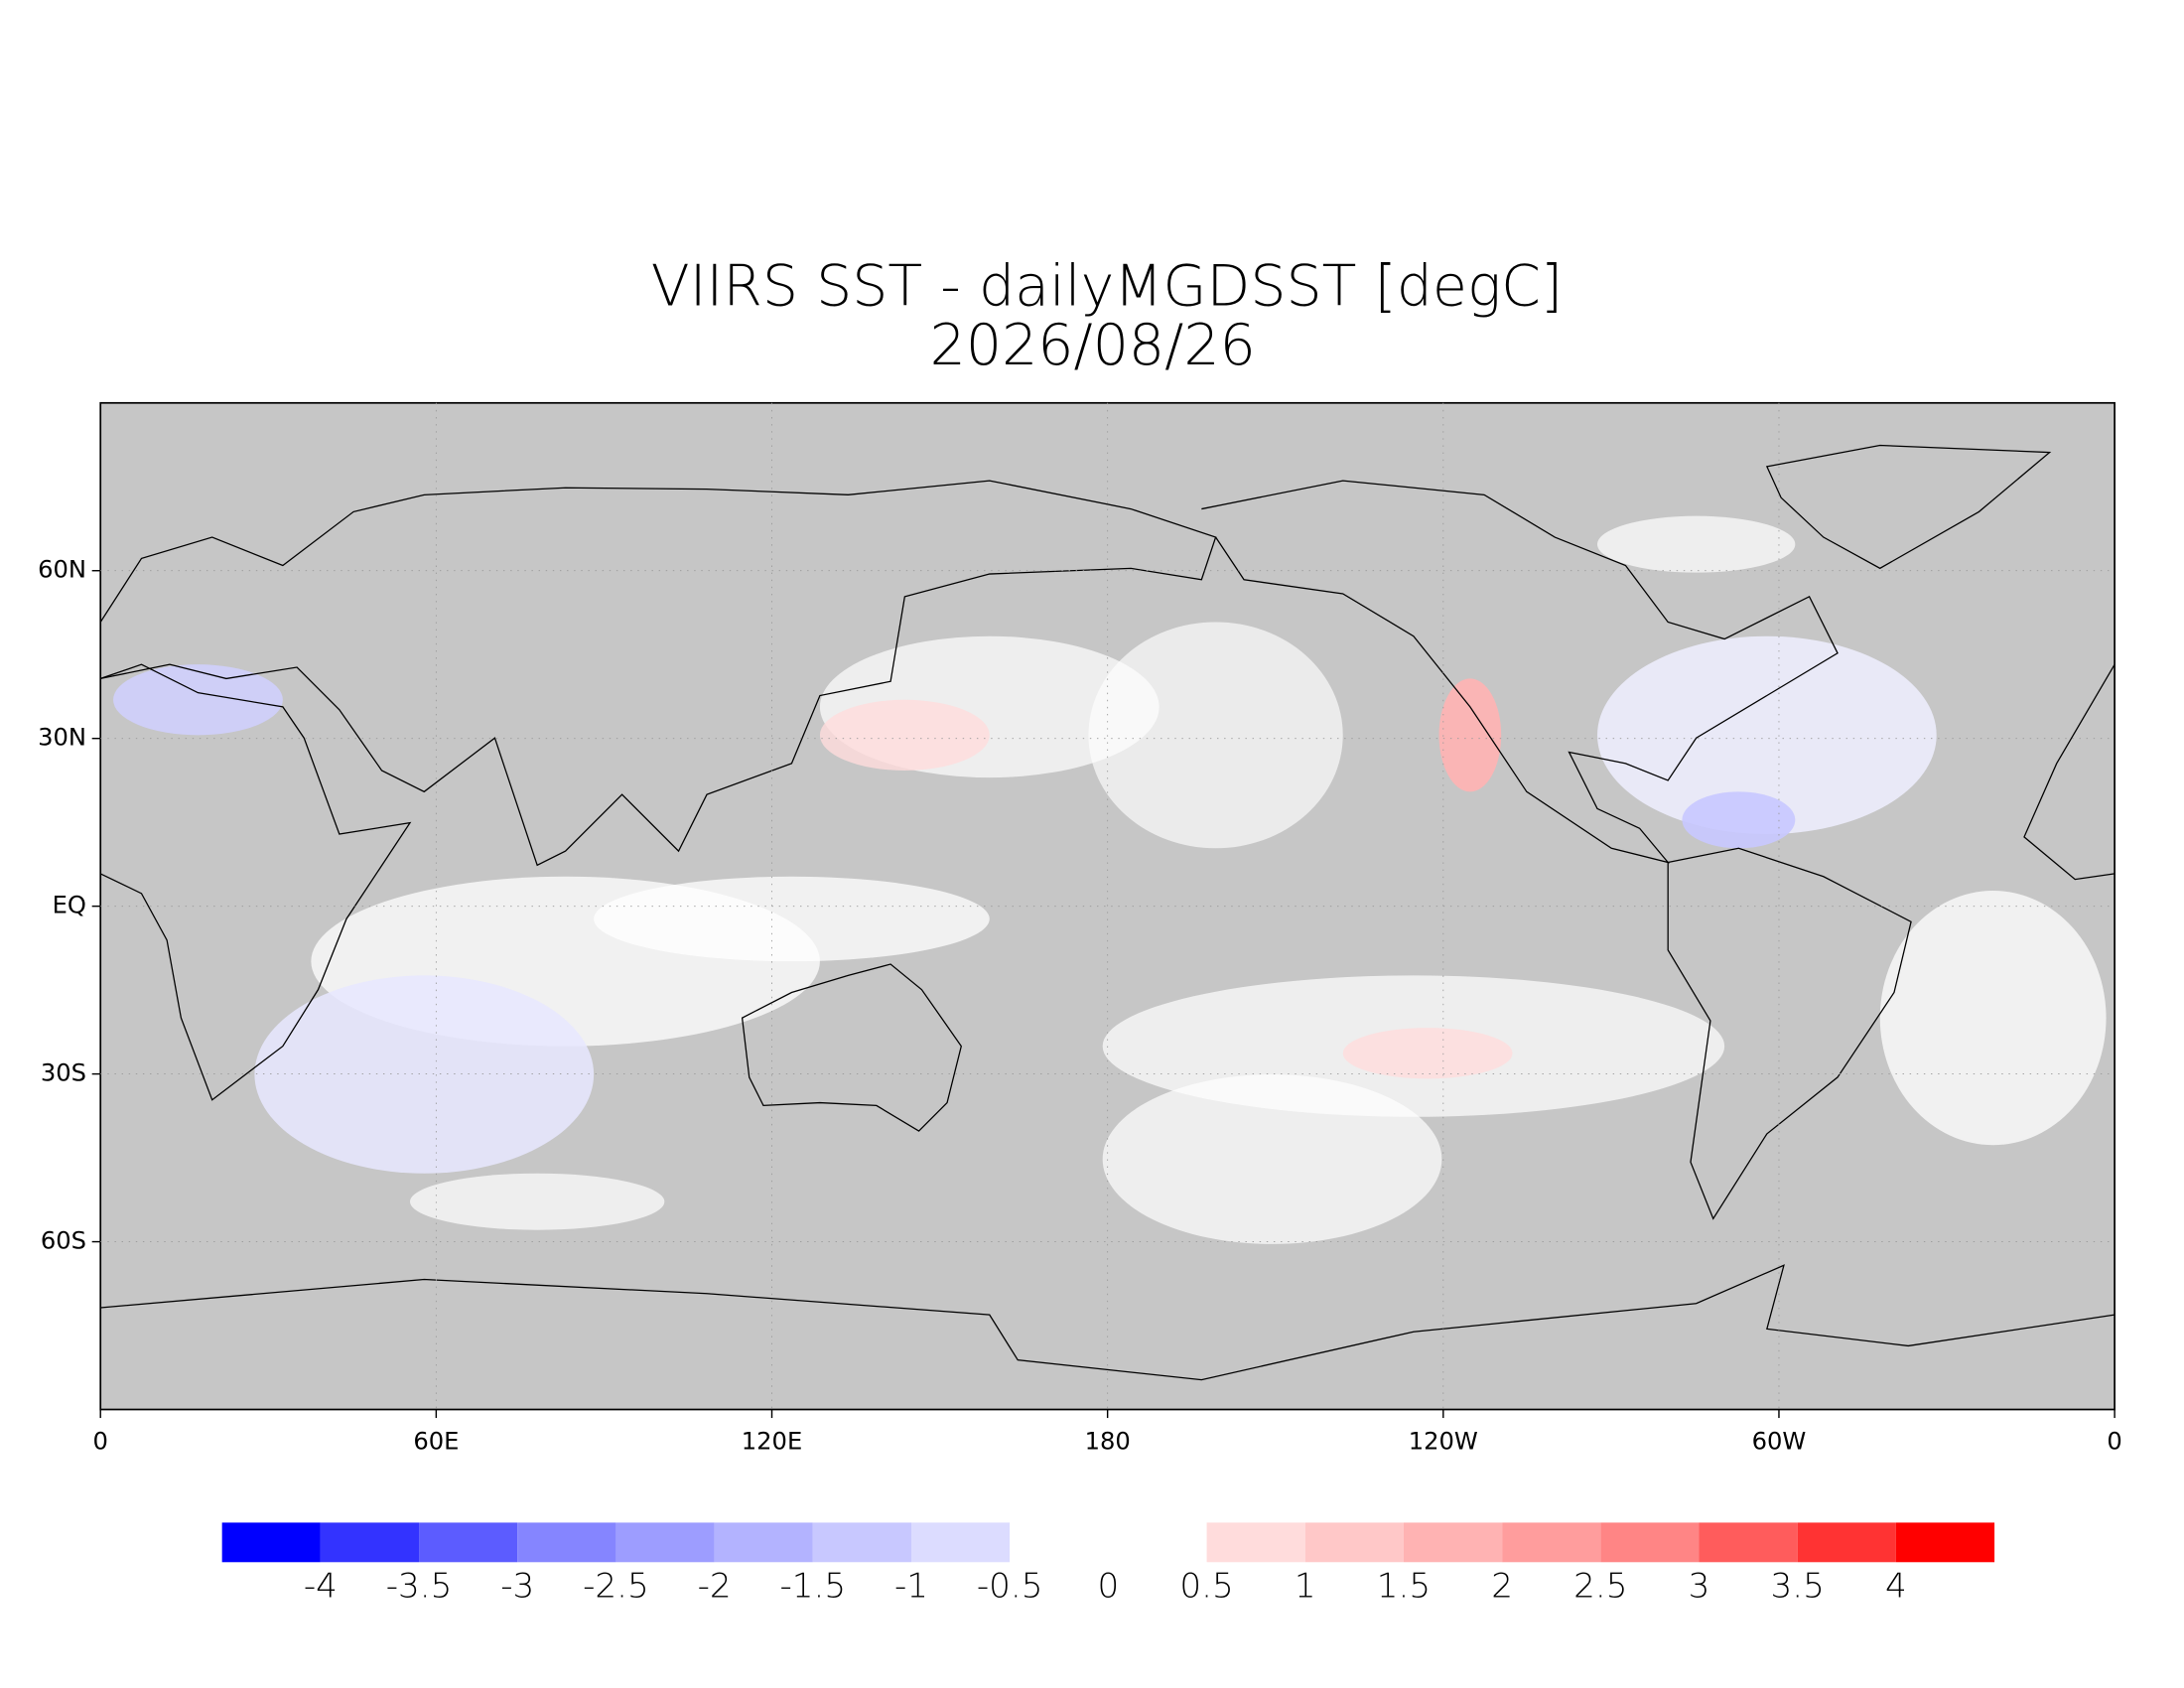 This screenshot has height=1688, width=2184. What do you see at coordinates (1107, 286) in the screenshot?
I see `chart-title: VIIRS SST - dailyMGDSST [degC]` at bounding box center [1107, 286].